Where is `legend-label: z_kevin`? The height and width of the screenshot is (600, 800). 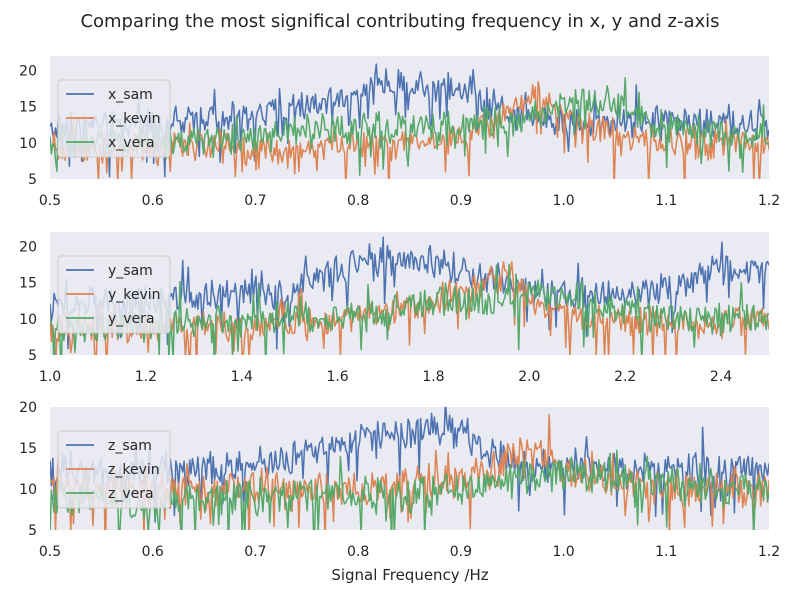 legend-label: z_kevin is located at coordinates (134, 470).